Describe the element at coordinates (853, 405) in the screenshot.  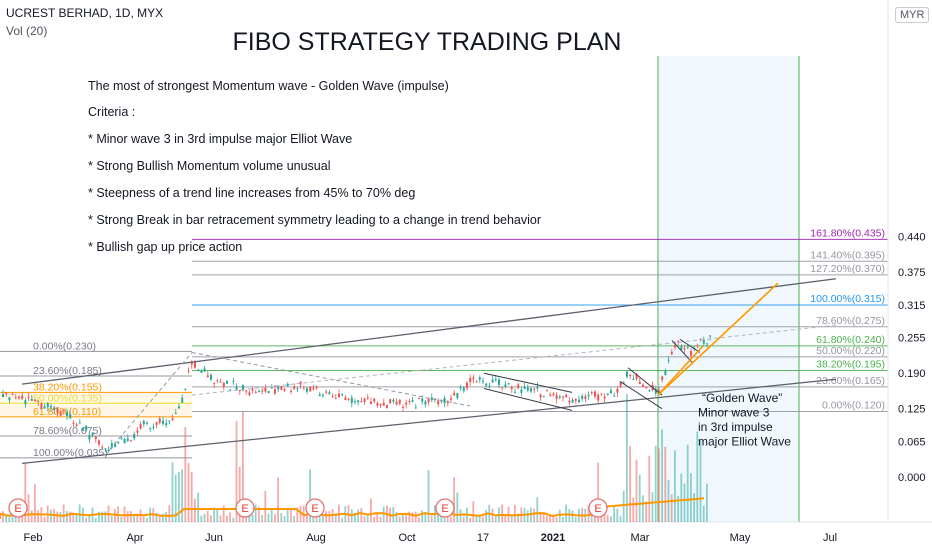
I see `fib-right-label: 0.00%(0.120)` at that location.